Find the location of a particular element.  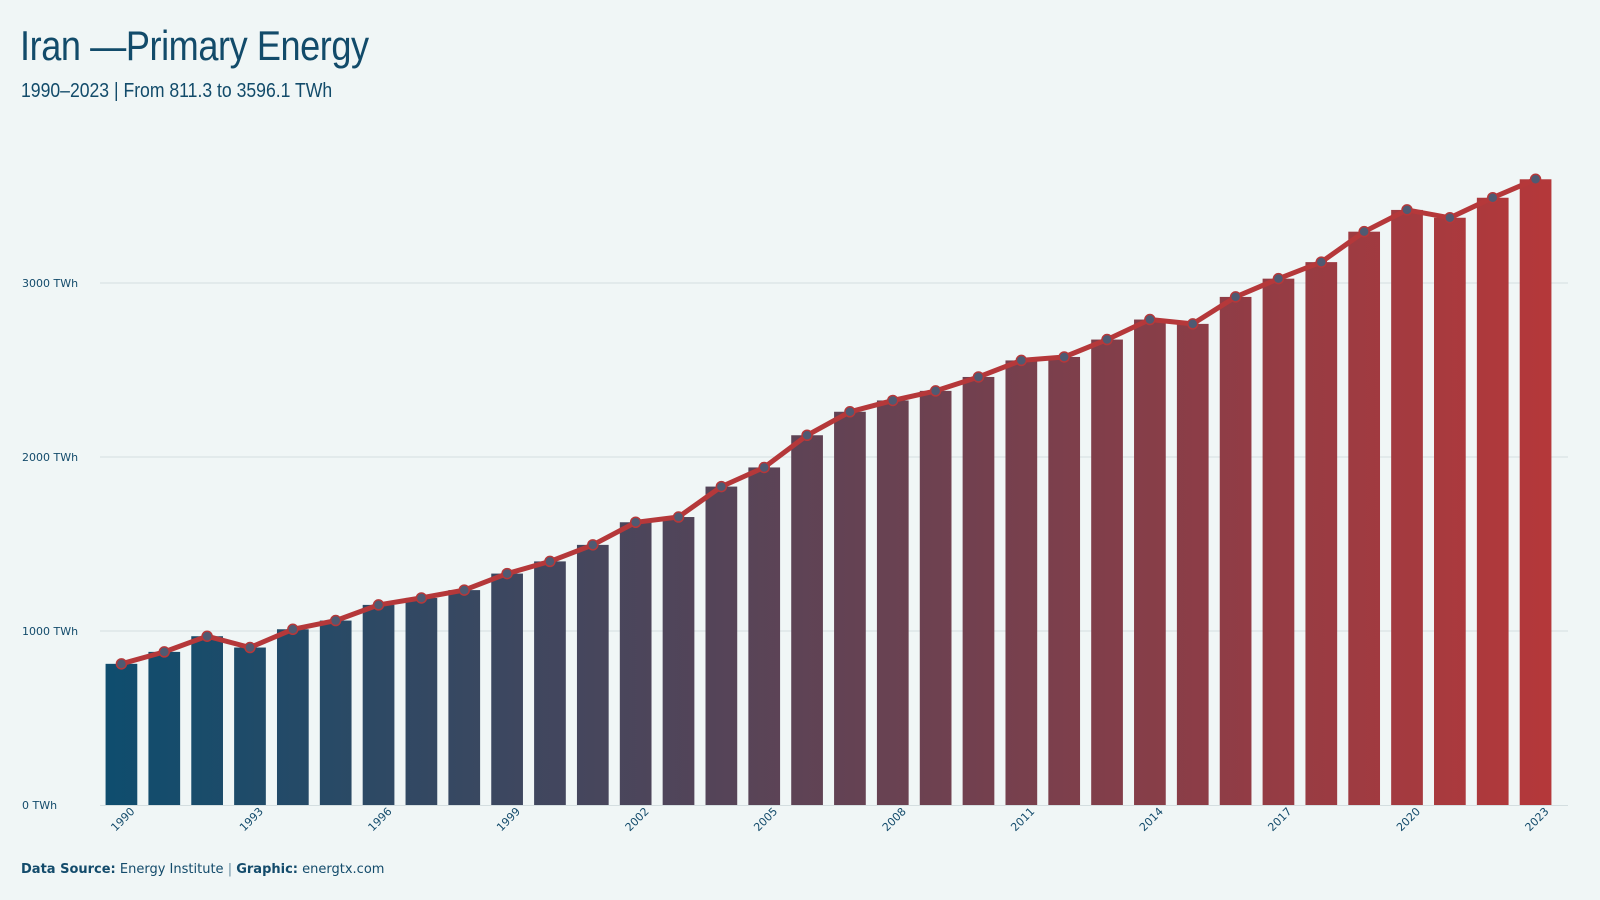

y-tick-label: 0 TWh is located at coordinates (39, 805).